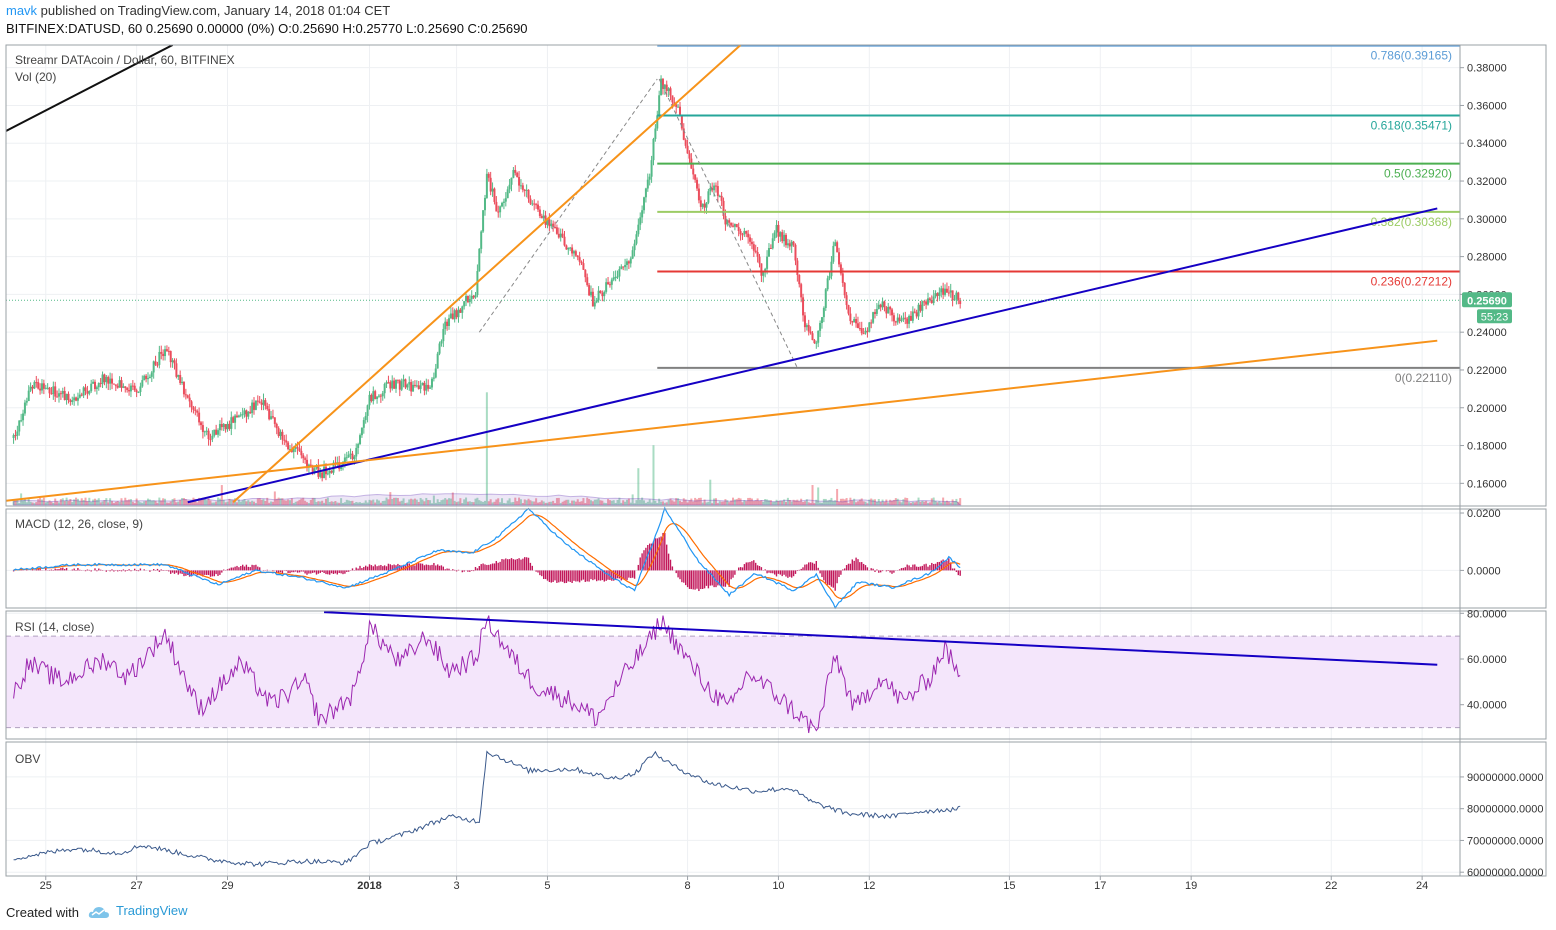 This screenshot has height=930, width=1556. I want to click on macd-signal-line, so click(487, 557).